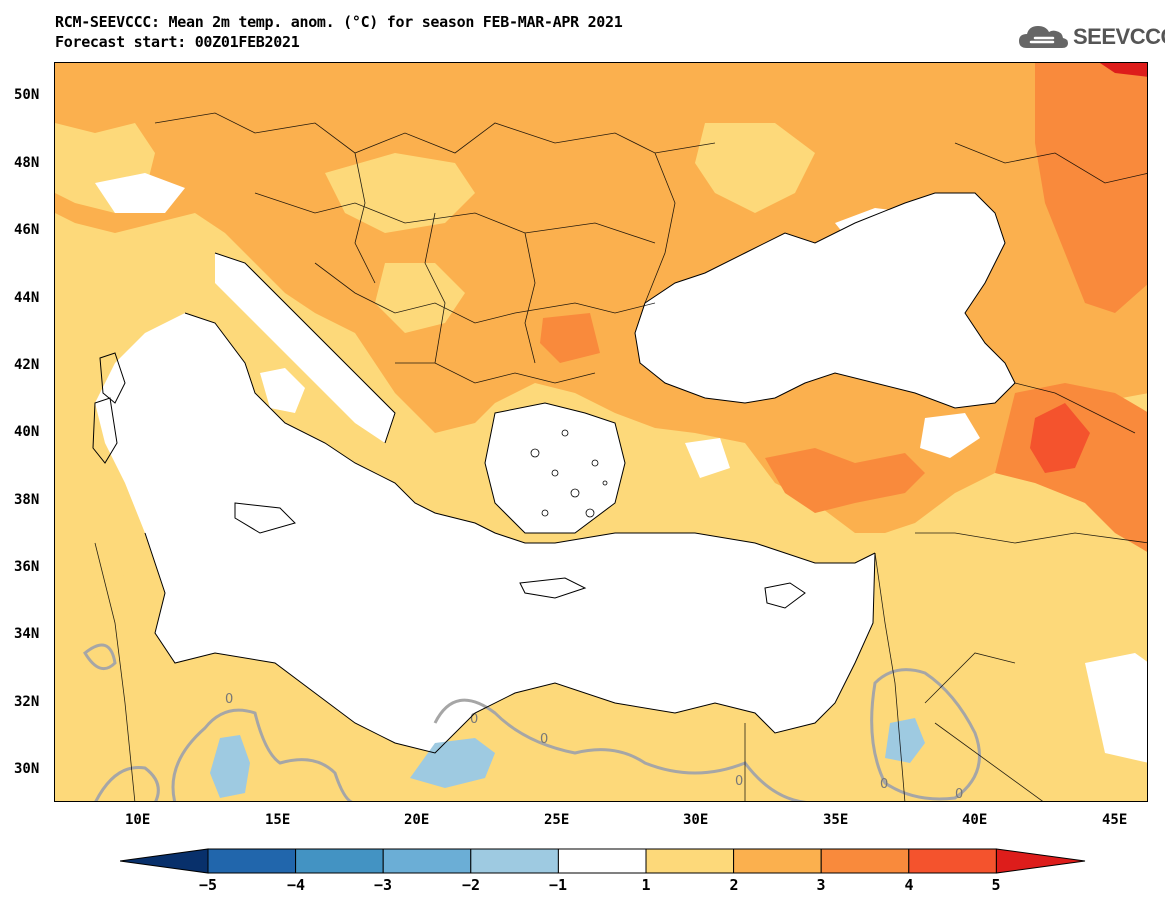  I want to click on lon-label: 20E, so click(417, 820).